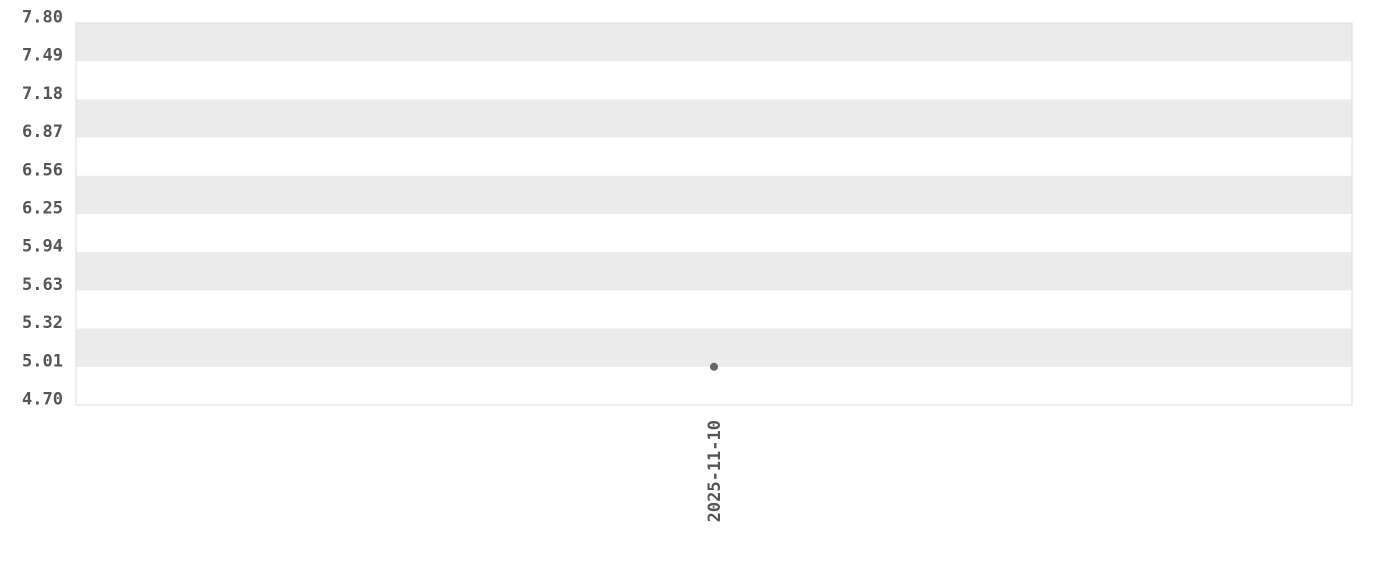 The width and height of the screenshot is (1380, 585). I want to click on y-tick-label: 7.49, so click(42, 56).